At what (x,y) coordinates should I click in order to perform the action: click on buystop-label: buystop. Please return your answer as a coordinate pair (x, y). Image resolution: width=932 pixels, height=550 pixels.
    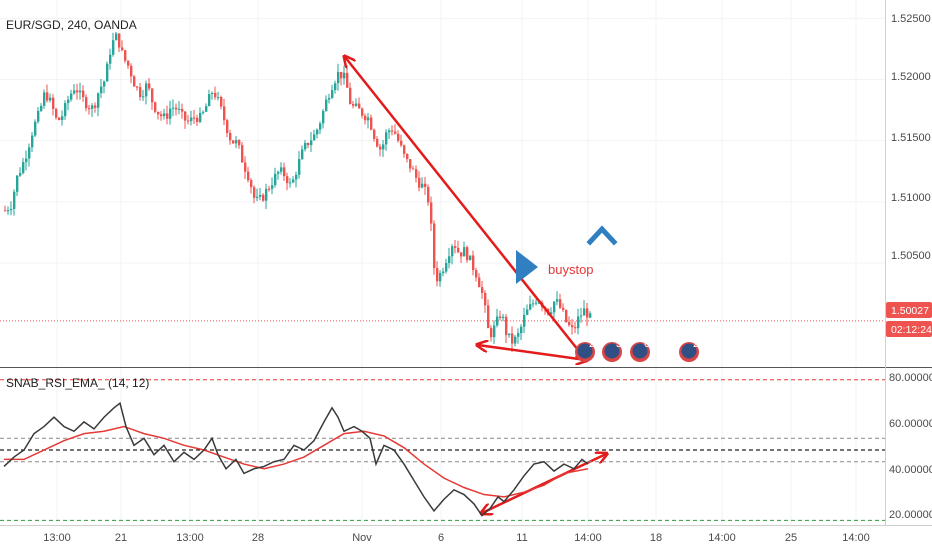
    Looking at the image, I should click on (571, 269).